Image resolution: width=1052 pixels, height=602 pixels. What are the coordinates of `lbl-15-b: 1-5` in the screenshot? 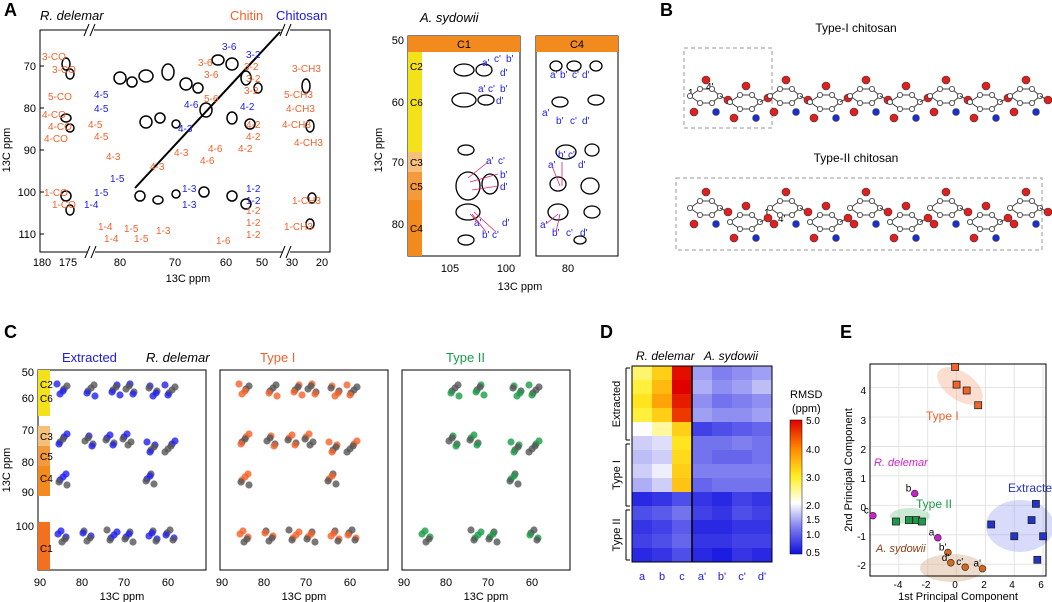 It's located at (141, 239).